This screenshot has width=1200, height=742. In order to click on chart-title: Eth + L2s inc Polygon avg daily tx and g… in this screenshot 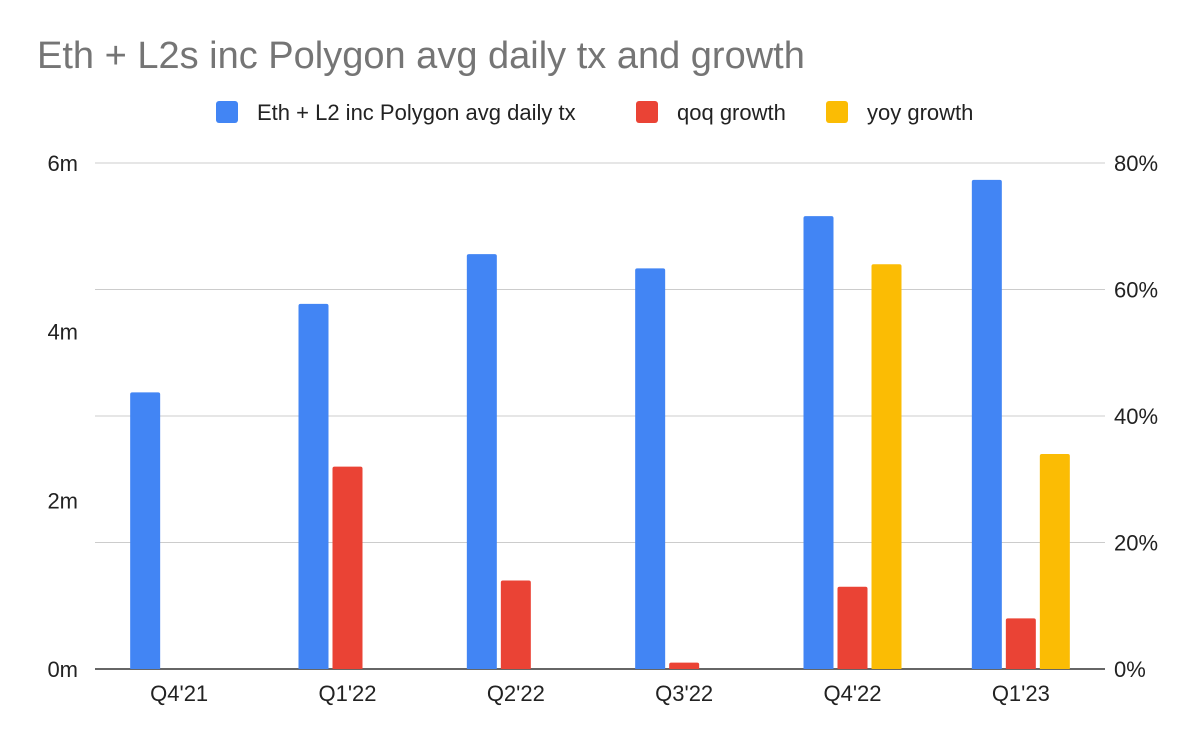, I will do `click(421, 56)`.